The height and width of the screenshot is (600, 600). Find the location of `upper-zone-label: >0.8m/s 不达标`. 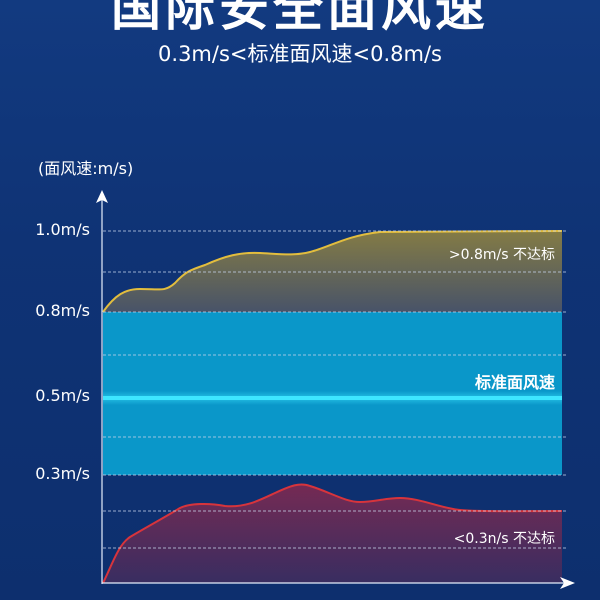

upper-zone-label: >0.8m/s 不达标 is located at coordinates (501, 255).